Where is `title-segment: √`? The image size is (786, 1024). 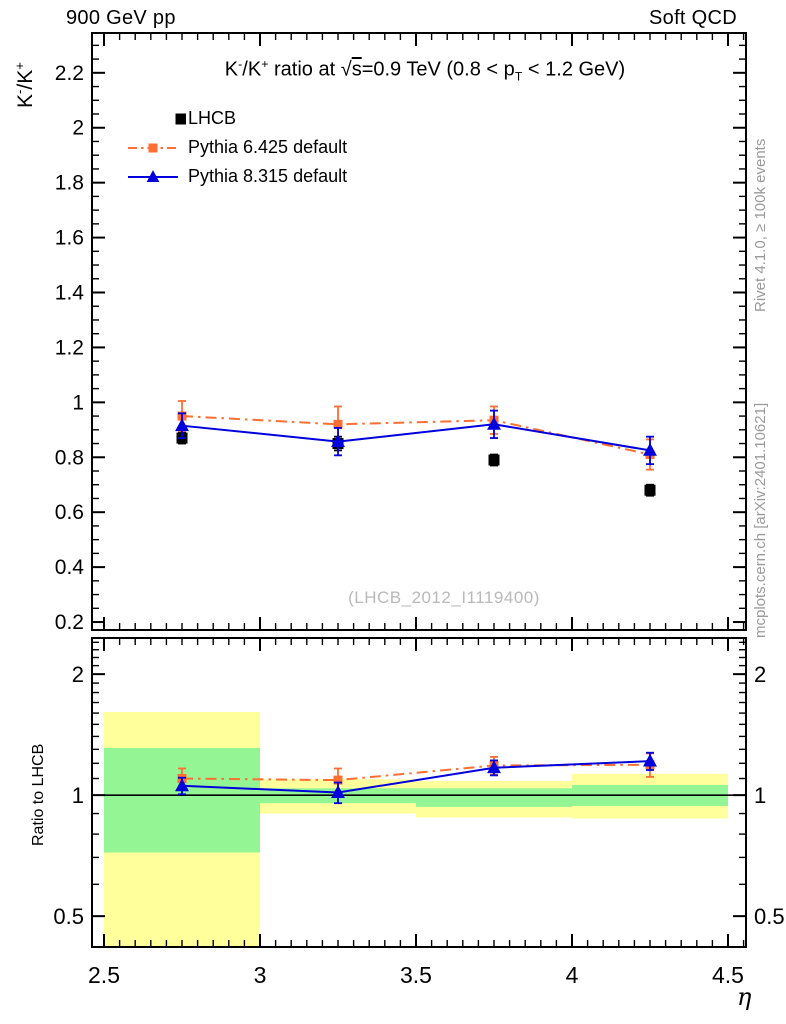 title-segment: √ is located at coordinates (346, 69).